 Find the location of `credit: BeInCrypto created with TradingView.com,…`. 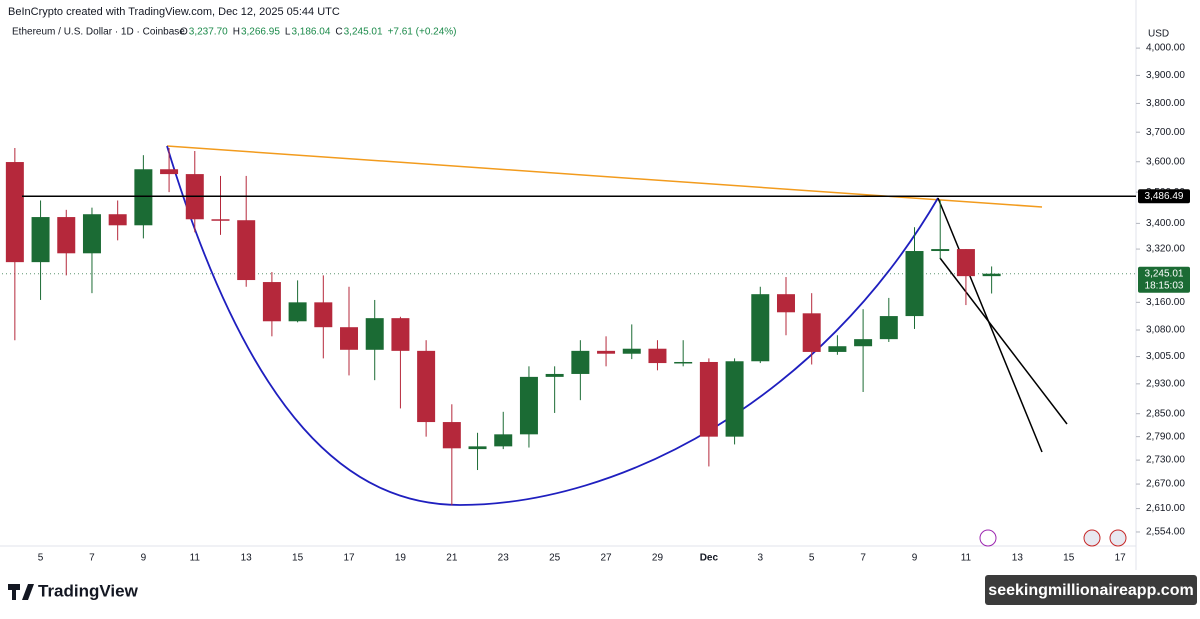

credit: BeInCrypto created with TradingView.com,… is located at coordinates (174, 12).